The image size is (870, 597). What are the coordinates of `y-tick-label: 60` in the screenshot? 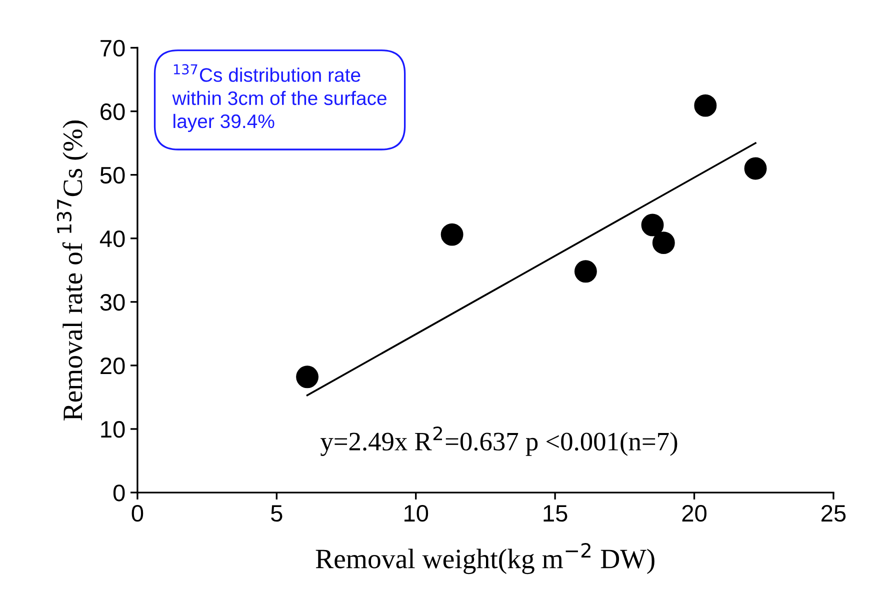 It's located at (112, 111).